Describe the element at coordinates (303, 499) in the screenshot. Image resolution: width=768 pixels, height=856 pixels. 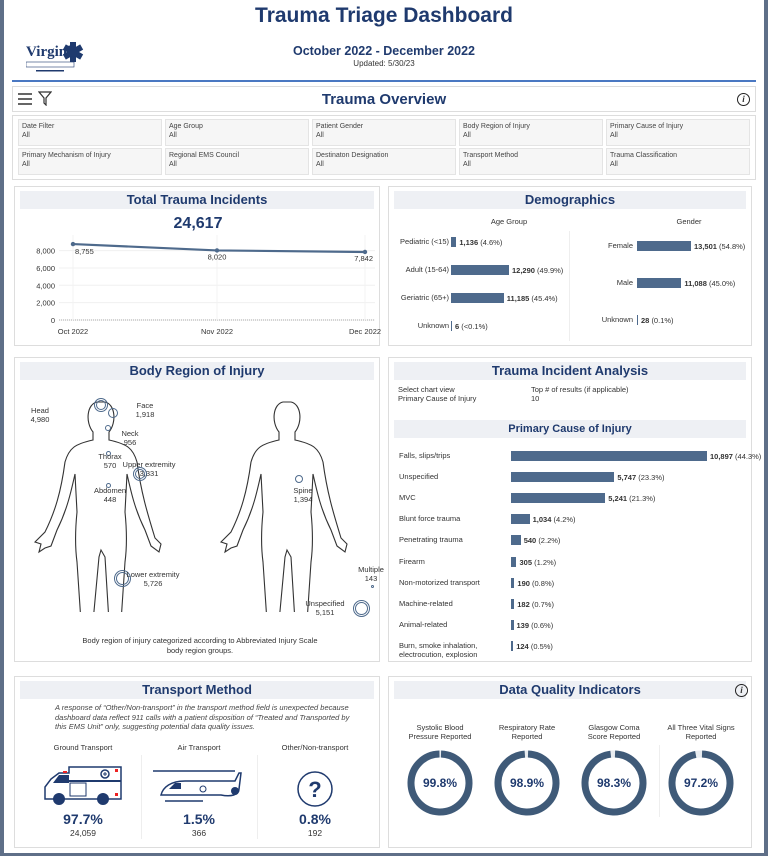
I see `region-value: 1,394` at that location.